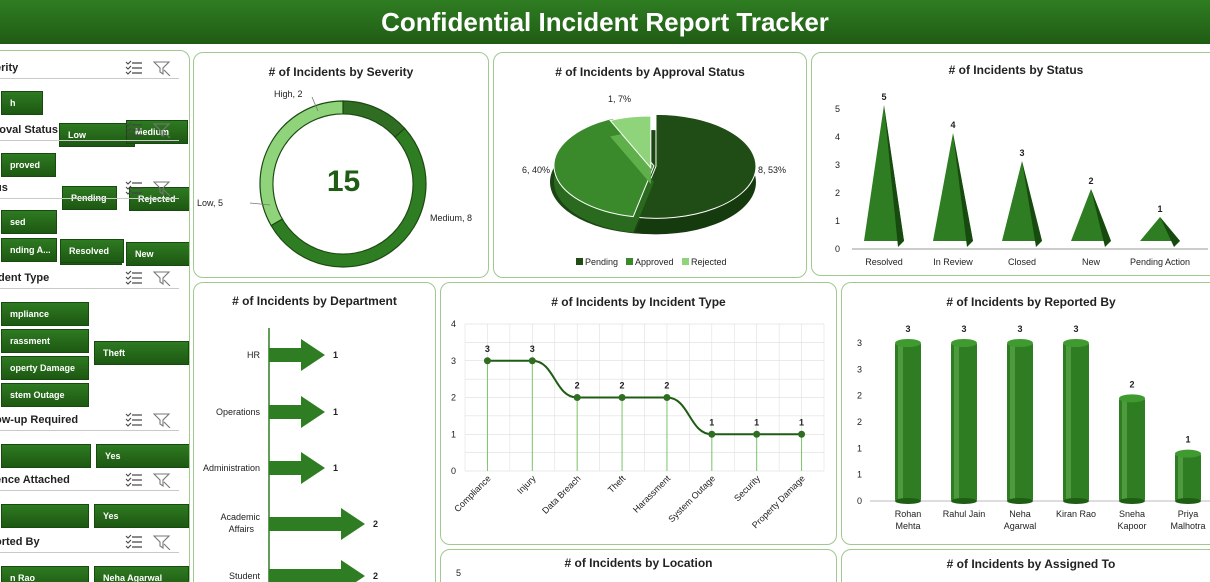 This screenshot has height=582, width=1210. What do you see at coordinates (1187, 526) in the screenshot?
I see `reported-category-label: Malhotra` at bounding box center [1187, 526].